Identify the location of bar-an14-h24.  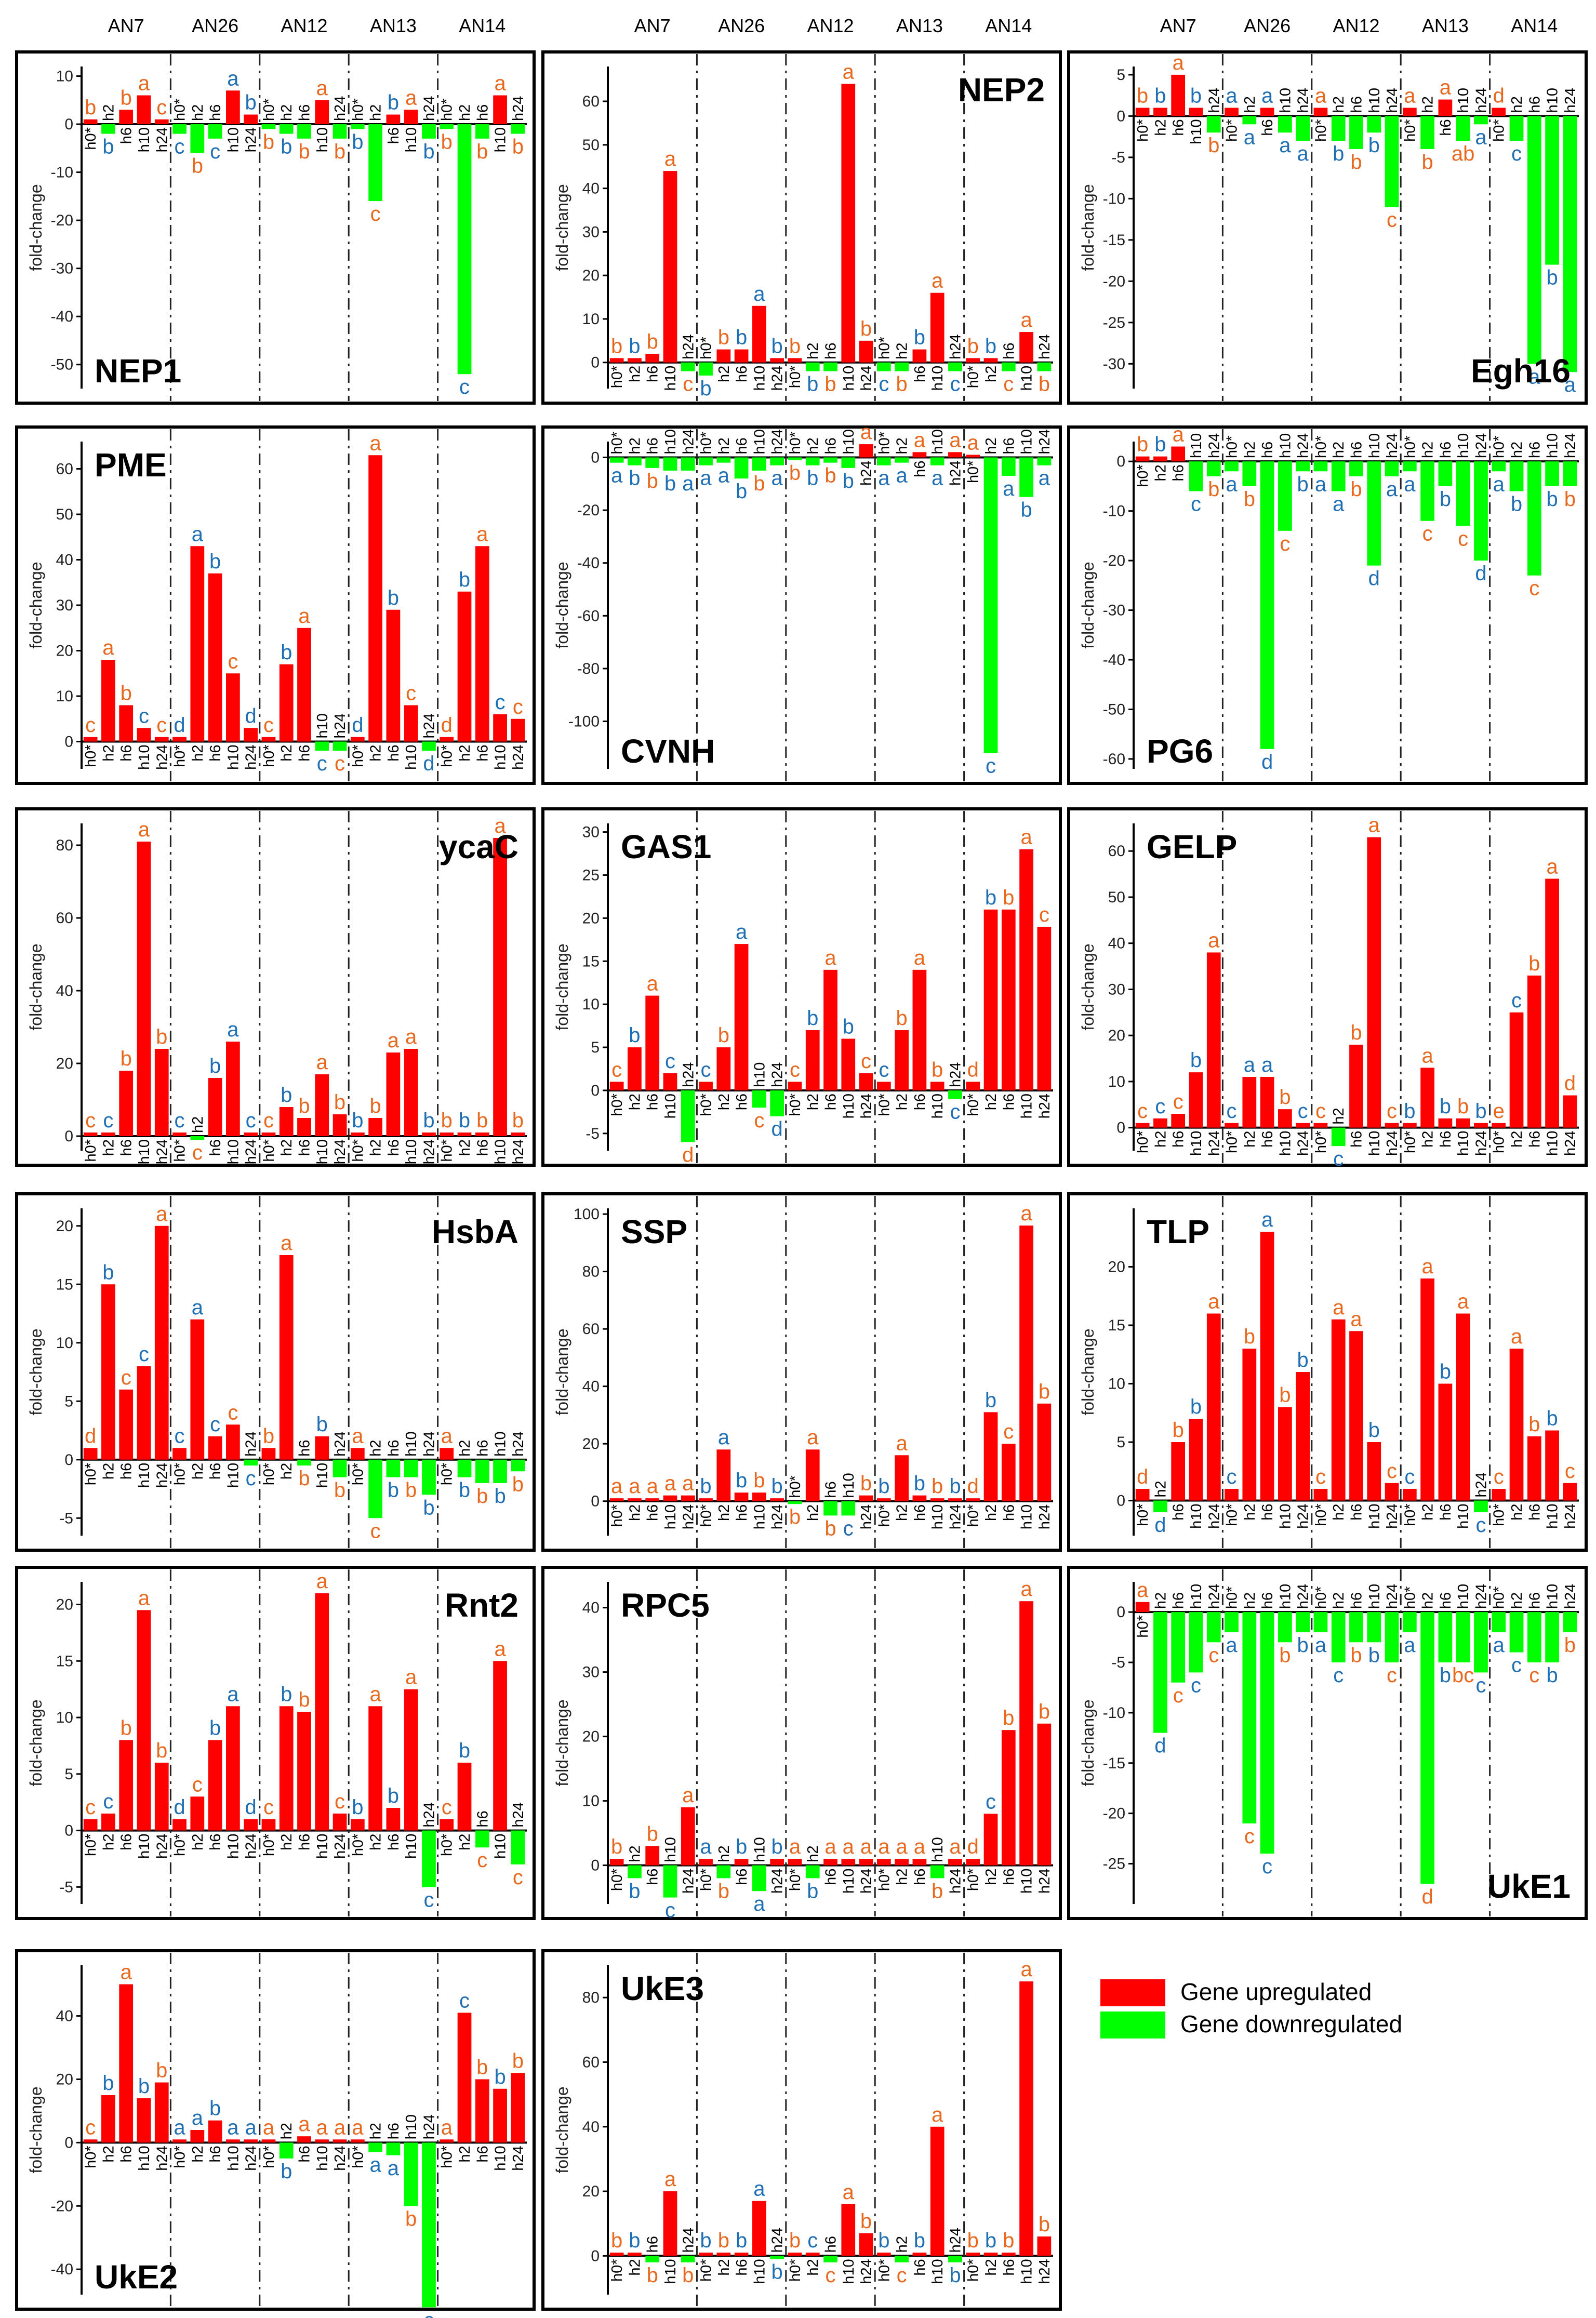
(518, 129).